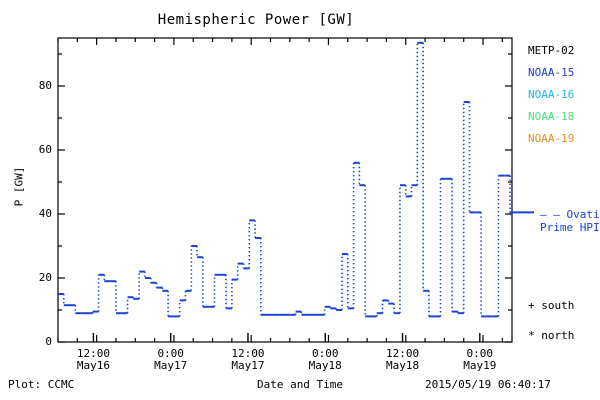  I want to click on x-tick-date: May16, so click(93, 365).